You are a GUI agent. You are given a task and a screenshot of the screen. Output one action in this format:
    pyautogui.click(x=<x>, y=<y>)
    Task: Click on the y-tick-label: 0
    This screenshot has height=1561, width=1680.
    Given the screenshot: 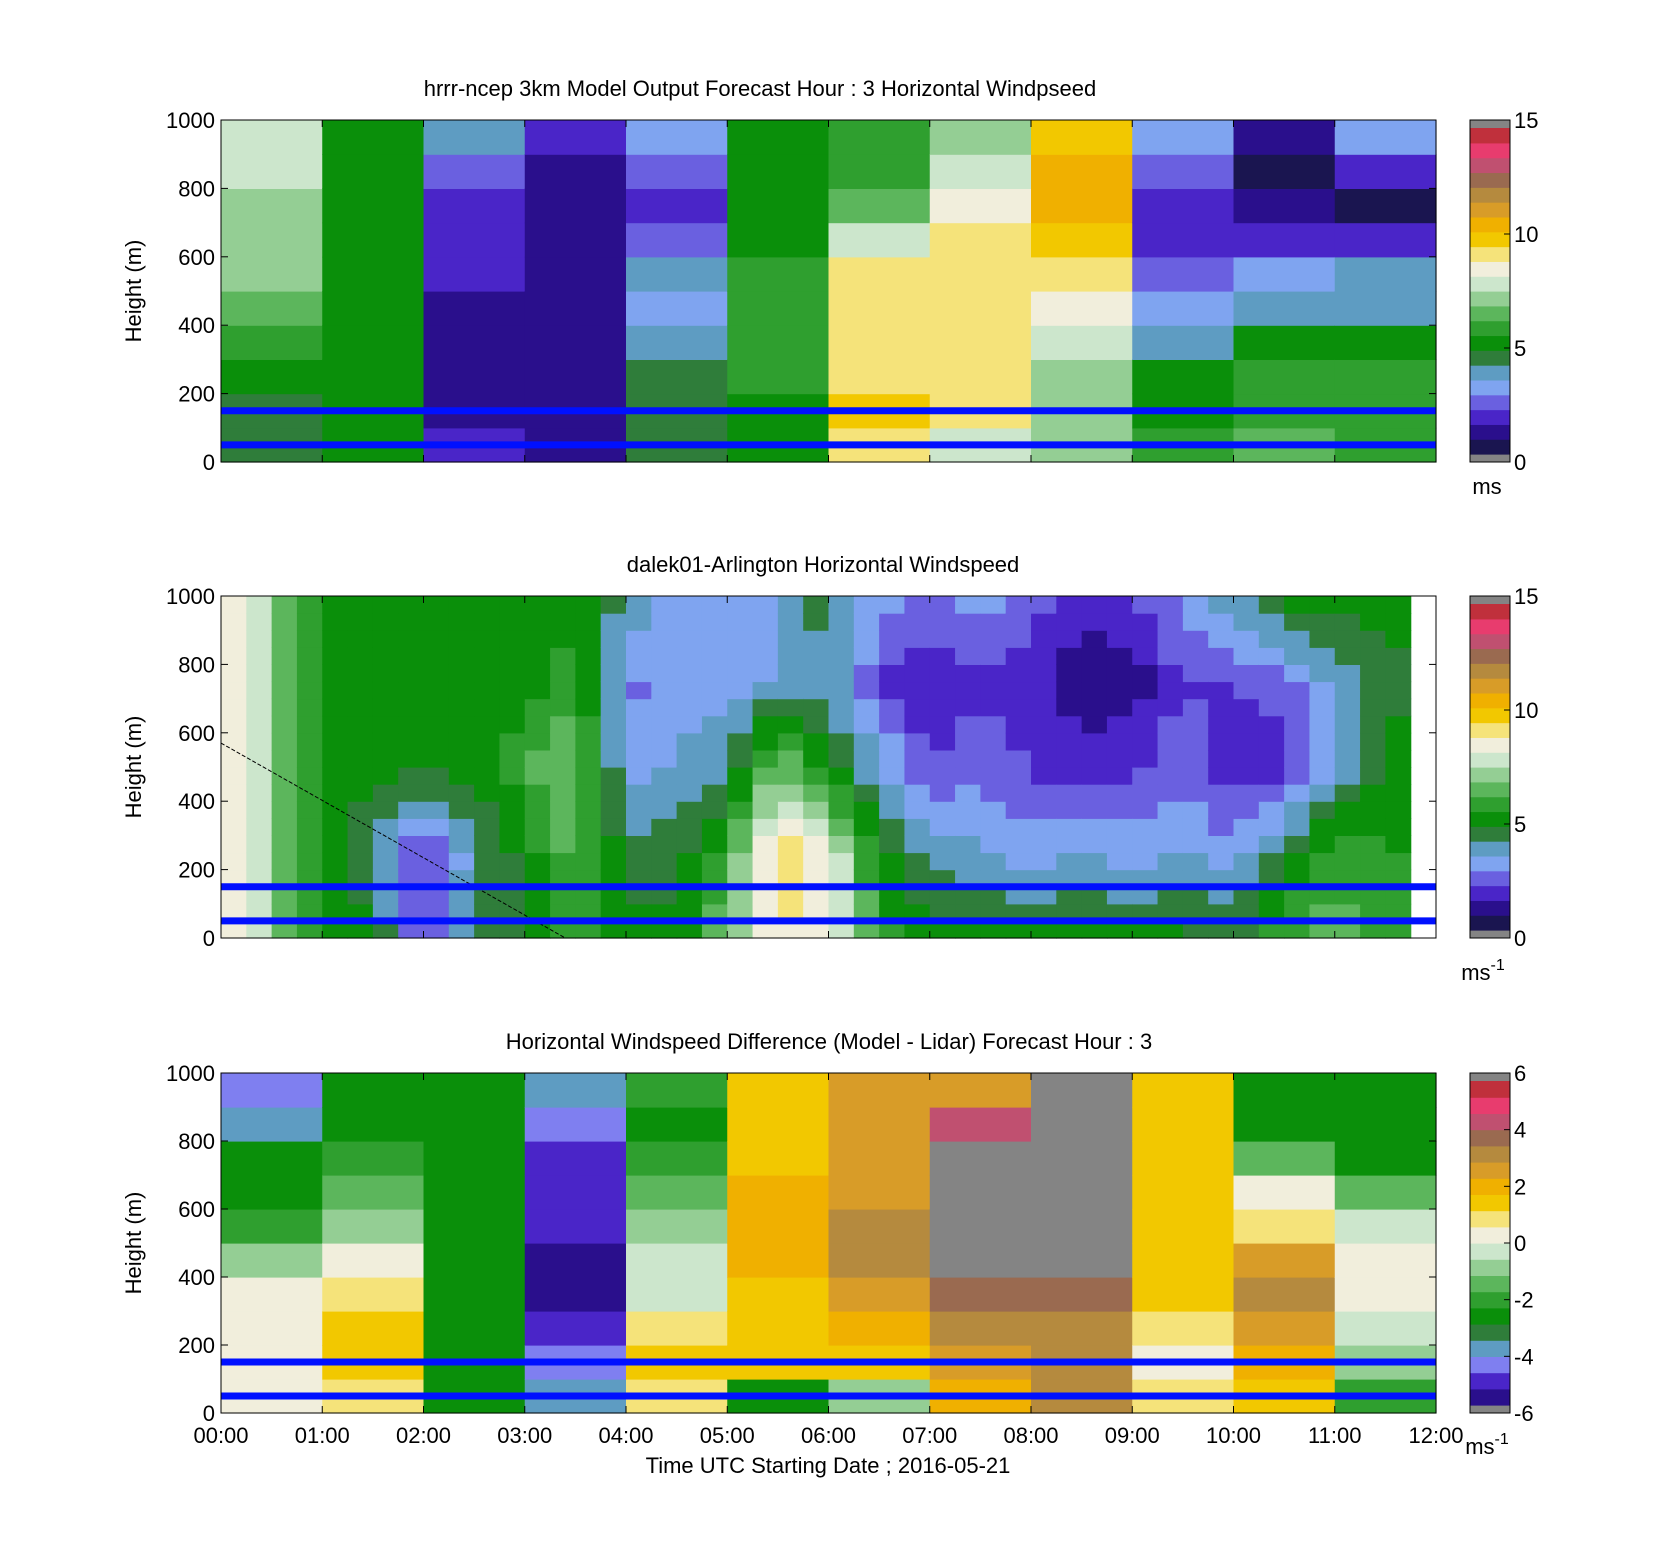 What is the action you would take?
    pyautogui.click(x=209, y=1413)
    